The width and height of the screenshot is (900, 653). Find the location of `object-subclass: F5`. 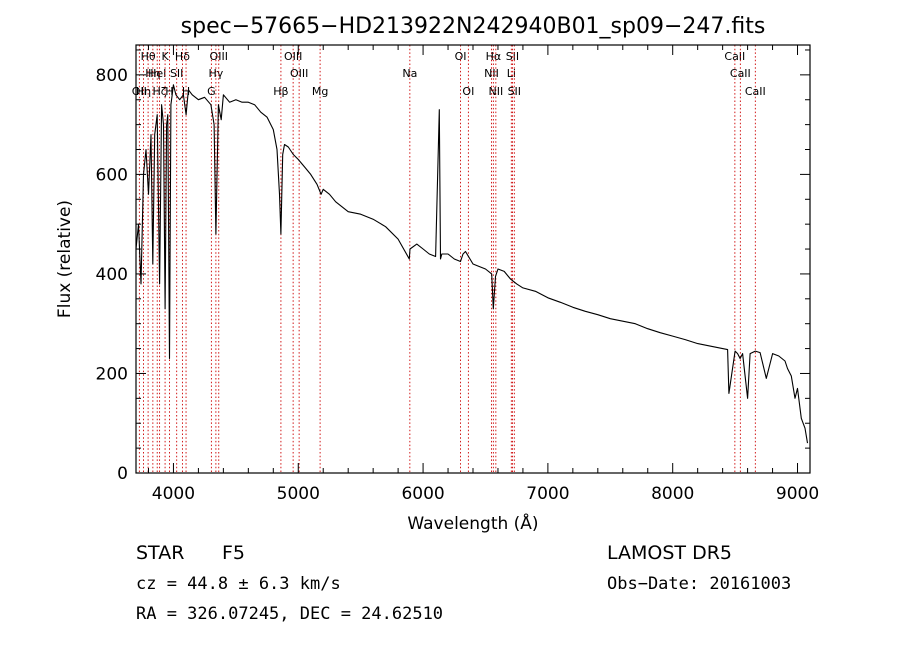

object-subclass: F5 is located at coordinates (233, 553).